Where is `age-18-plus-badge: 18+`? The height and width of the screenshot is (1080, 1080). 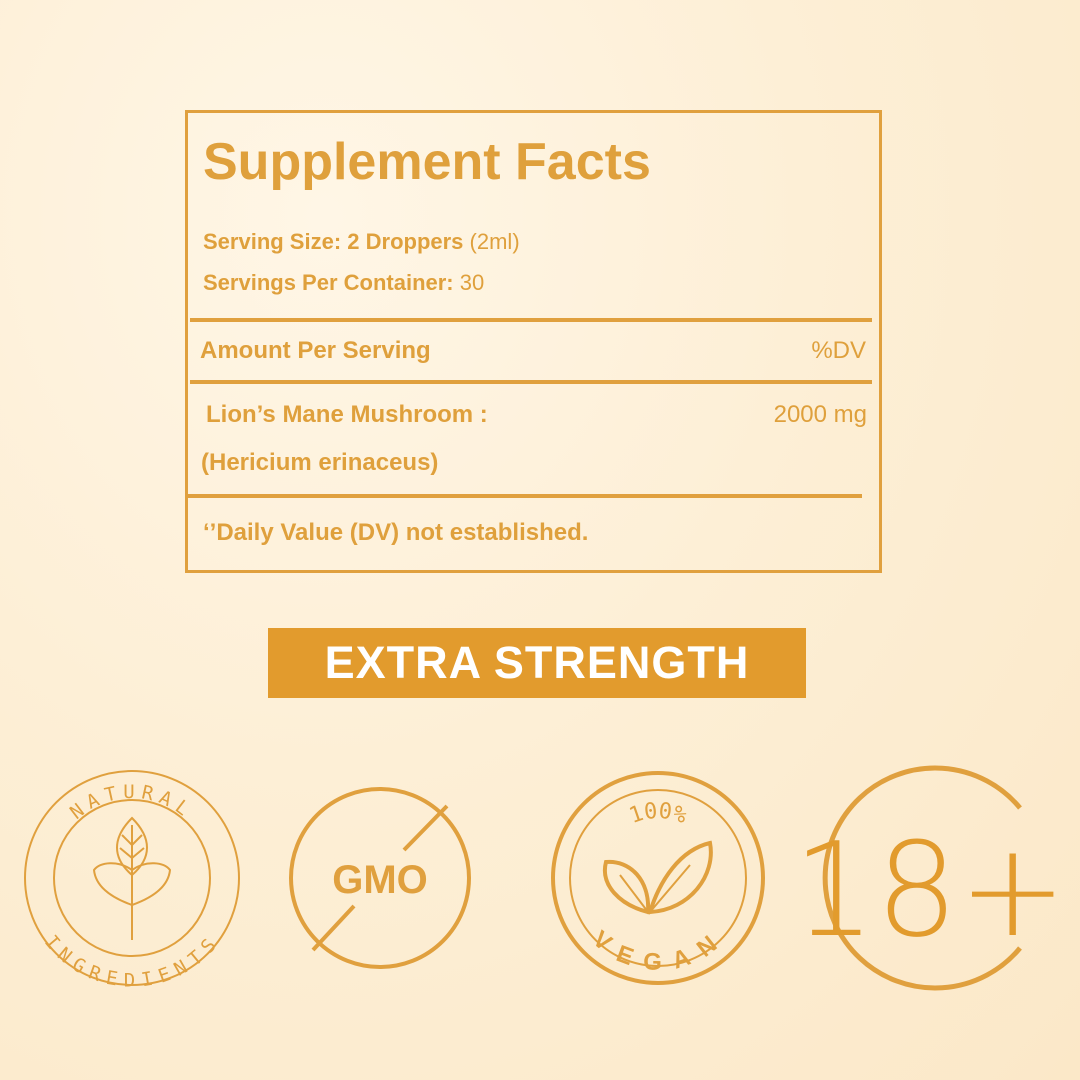 age-18-plus-badge: 18+ is located at coordinates (930, 878).